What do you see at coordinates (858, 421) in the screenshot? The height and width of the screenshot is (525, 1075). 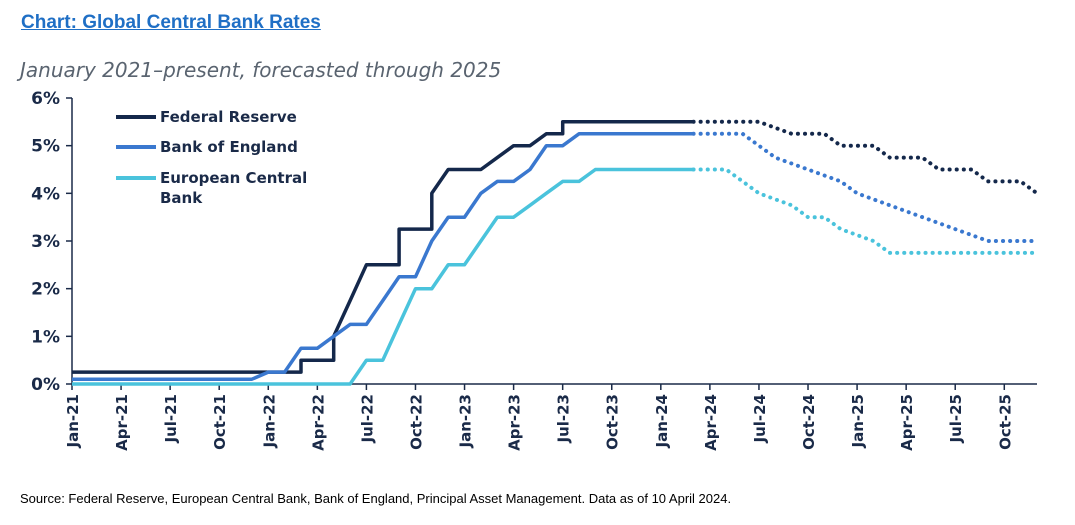 I see `x-tick-label: Jan-25` at bounding box center [858, 421].